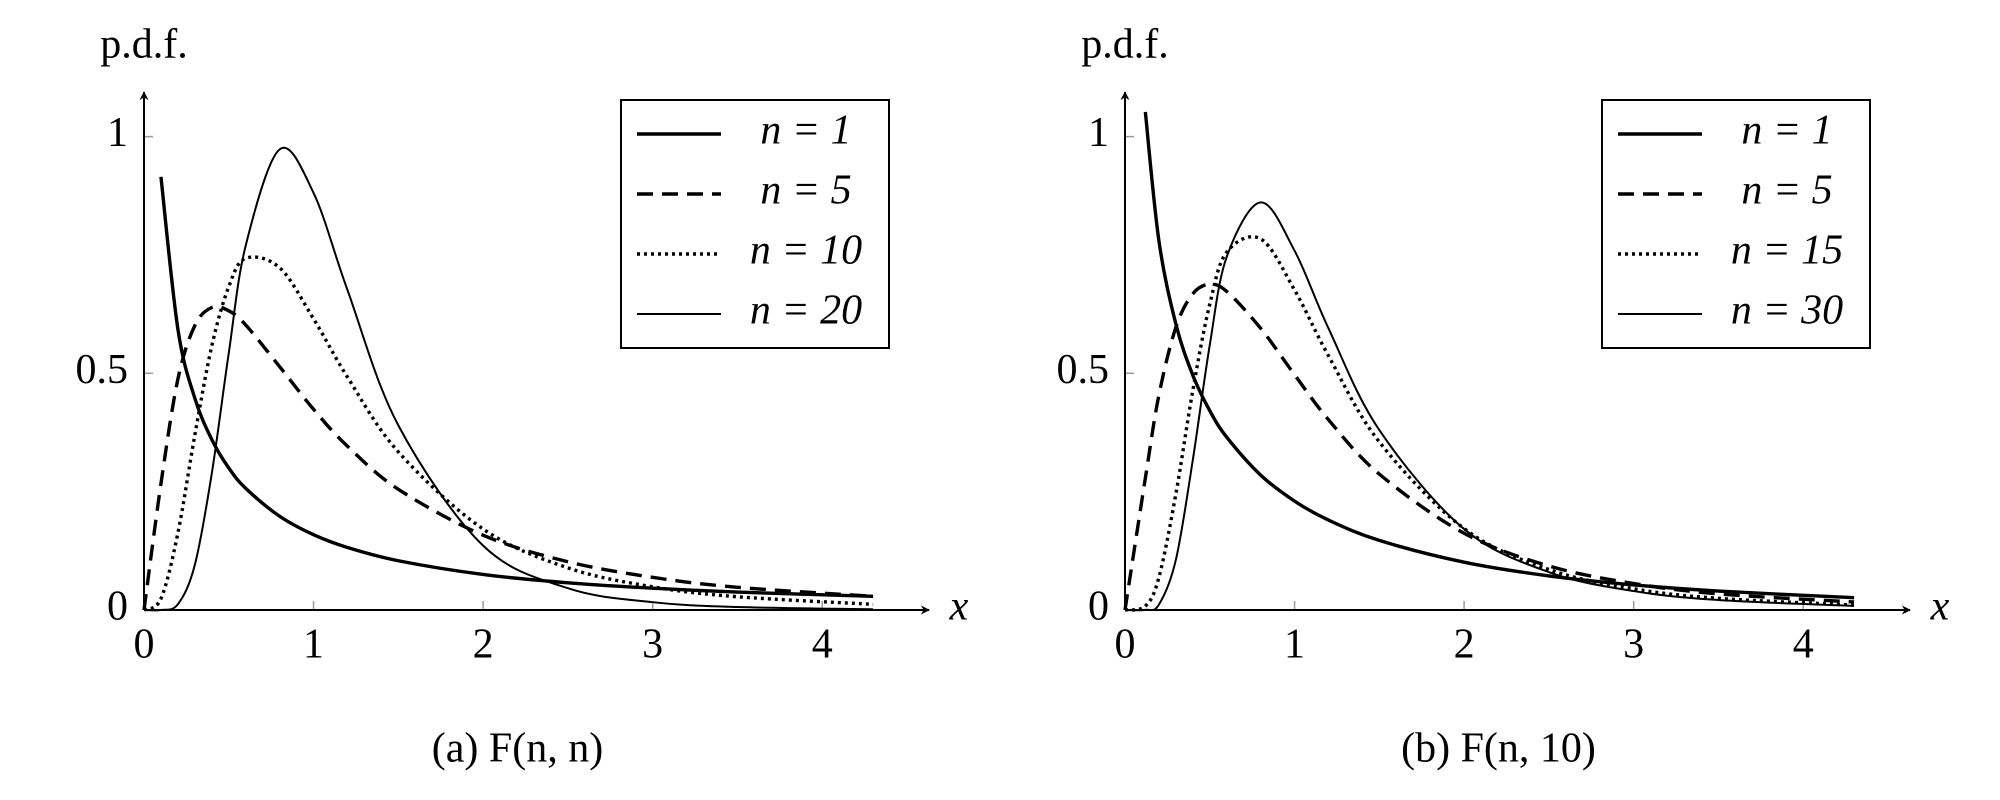 The image size is (2000, 800). What do you see at coordinates (806, 251) in the screenshot?
I see `legend-label: n = 10` at bounding box center [806, 251].